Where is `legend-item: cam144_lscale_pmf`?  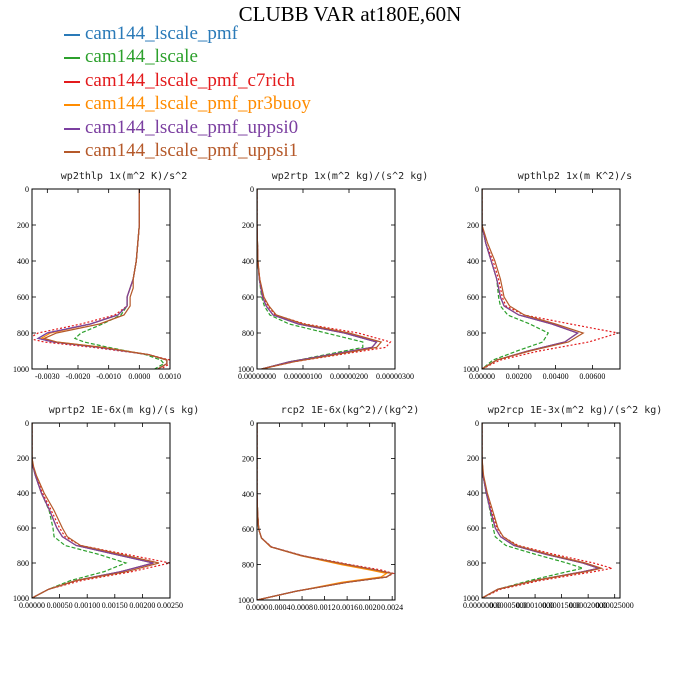
legend-item: cam144_lscale_pmf is located at coordinates (187, 34).